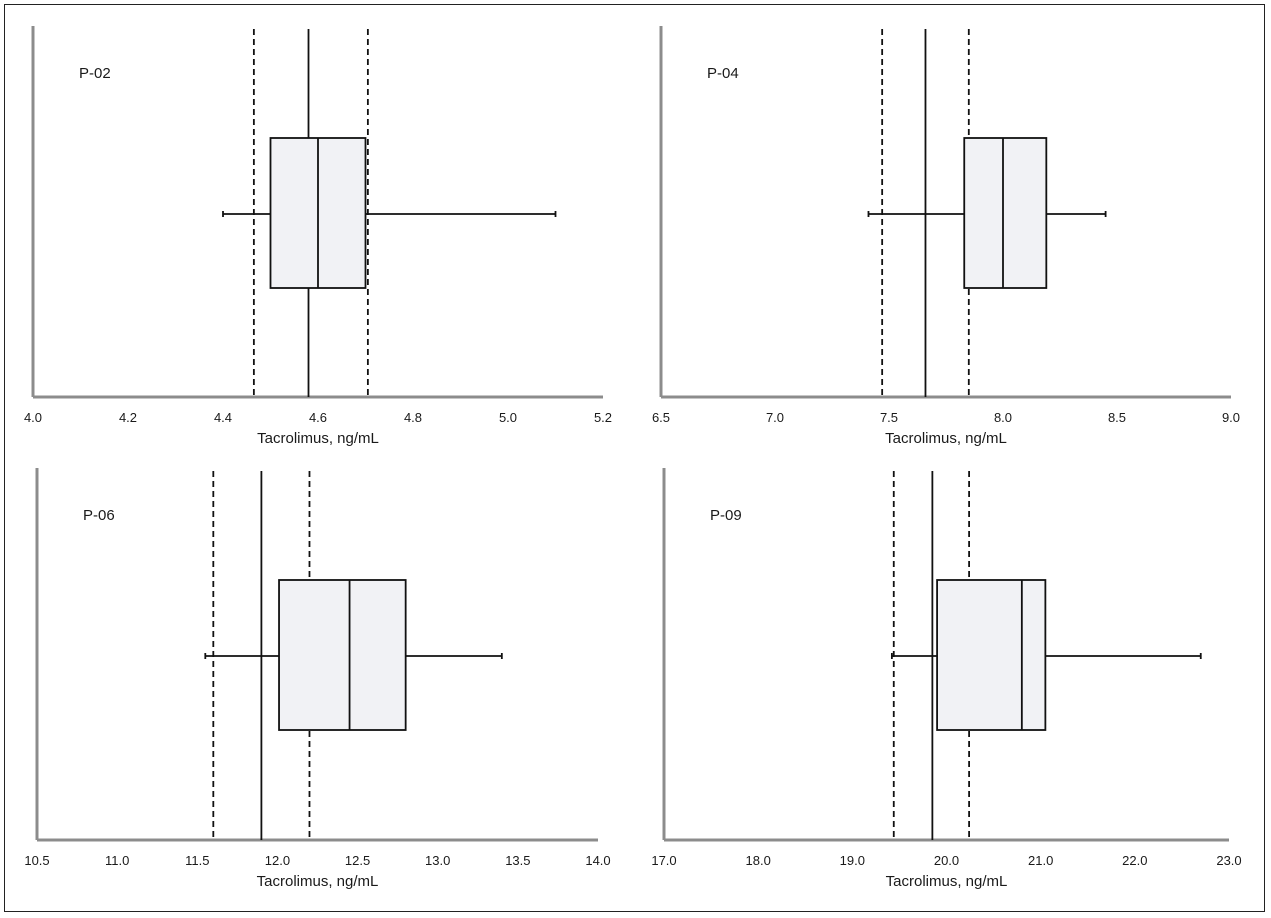 This screenshot has width=1271, height=918. Describe the element at coordinates (775, 417) in the screenshot. I see `x-tick-label: 7.0` at that location.